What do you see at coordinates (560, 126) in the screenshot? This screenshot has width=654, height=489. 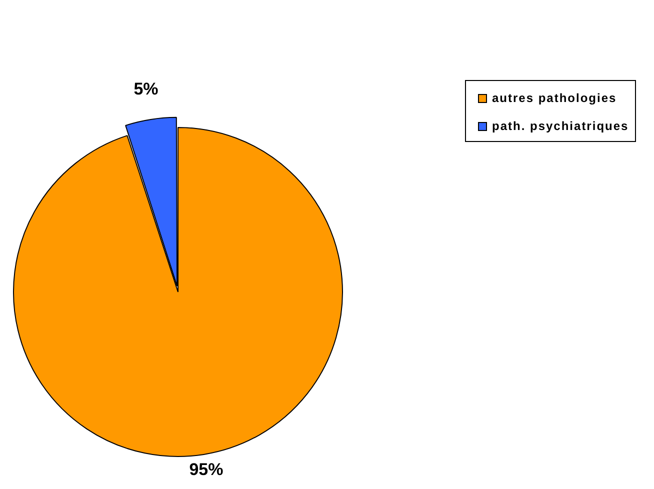 I see `legend-label: path. psychiatriques` at bounding box center [560, 126].